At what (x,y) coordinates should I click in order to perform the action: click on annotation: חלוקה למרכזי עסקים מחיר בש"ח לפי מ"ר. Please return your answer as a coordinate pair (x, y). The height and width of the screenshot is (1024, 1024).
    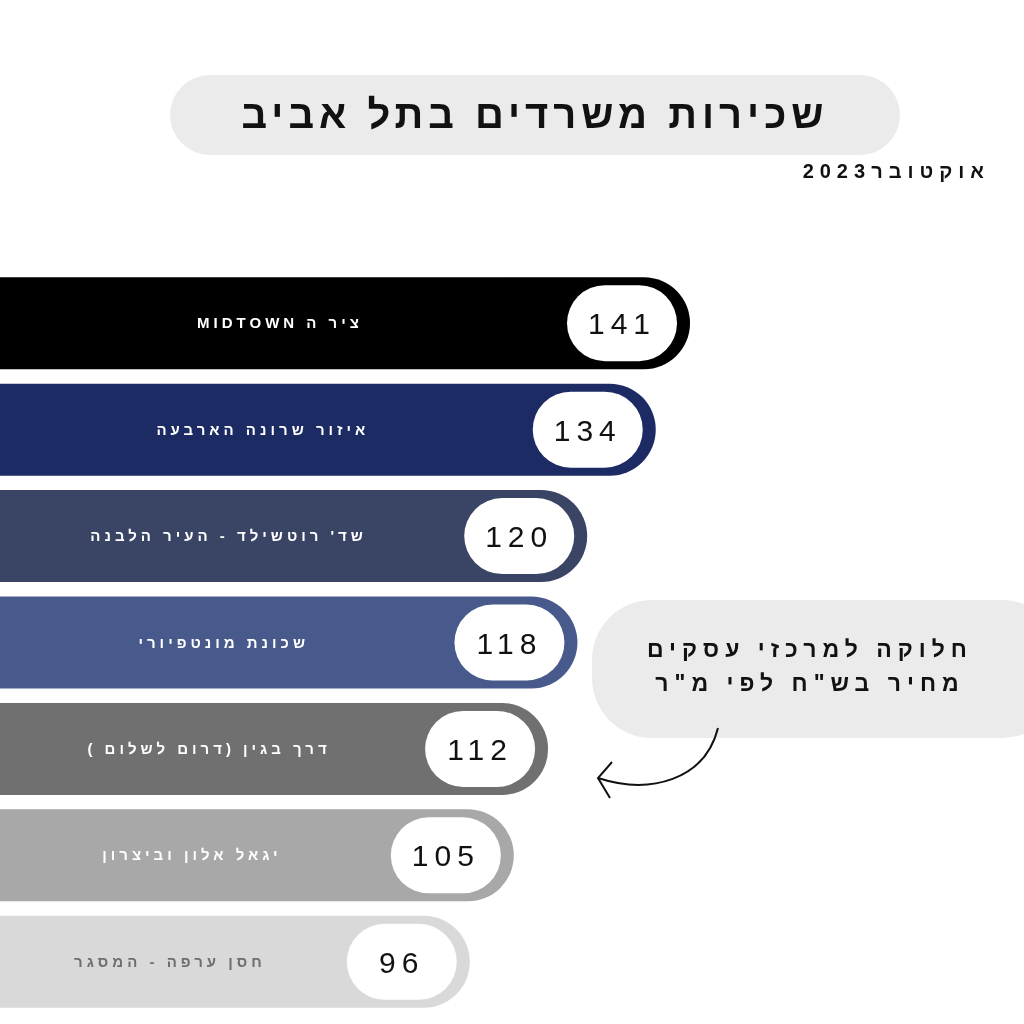
    Looking at the image, I should click on (810, 666).